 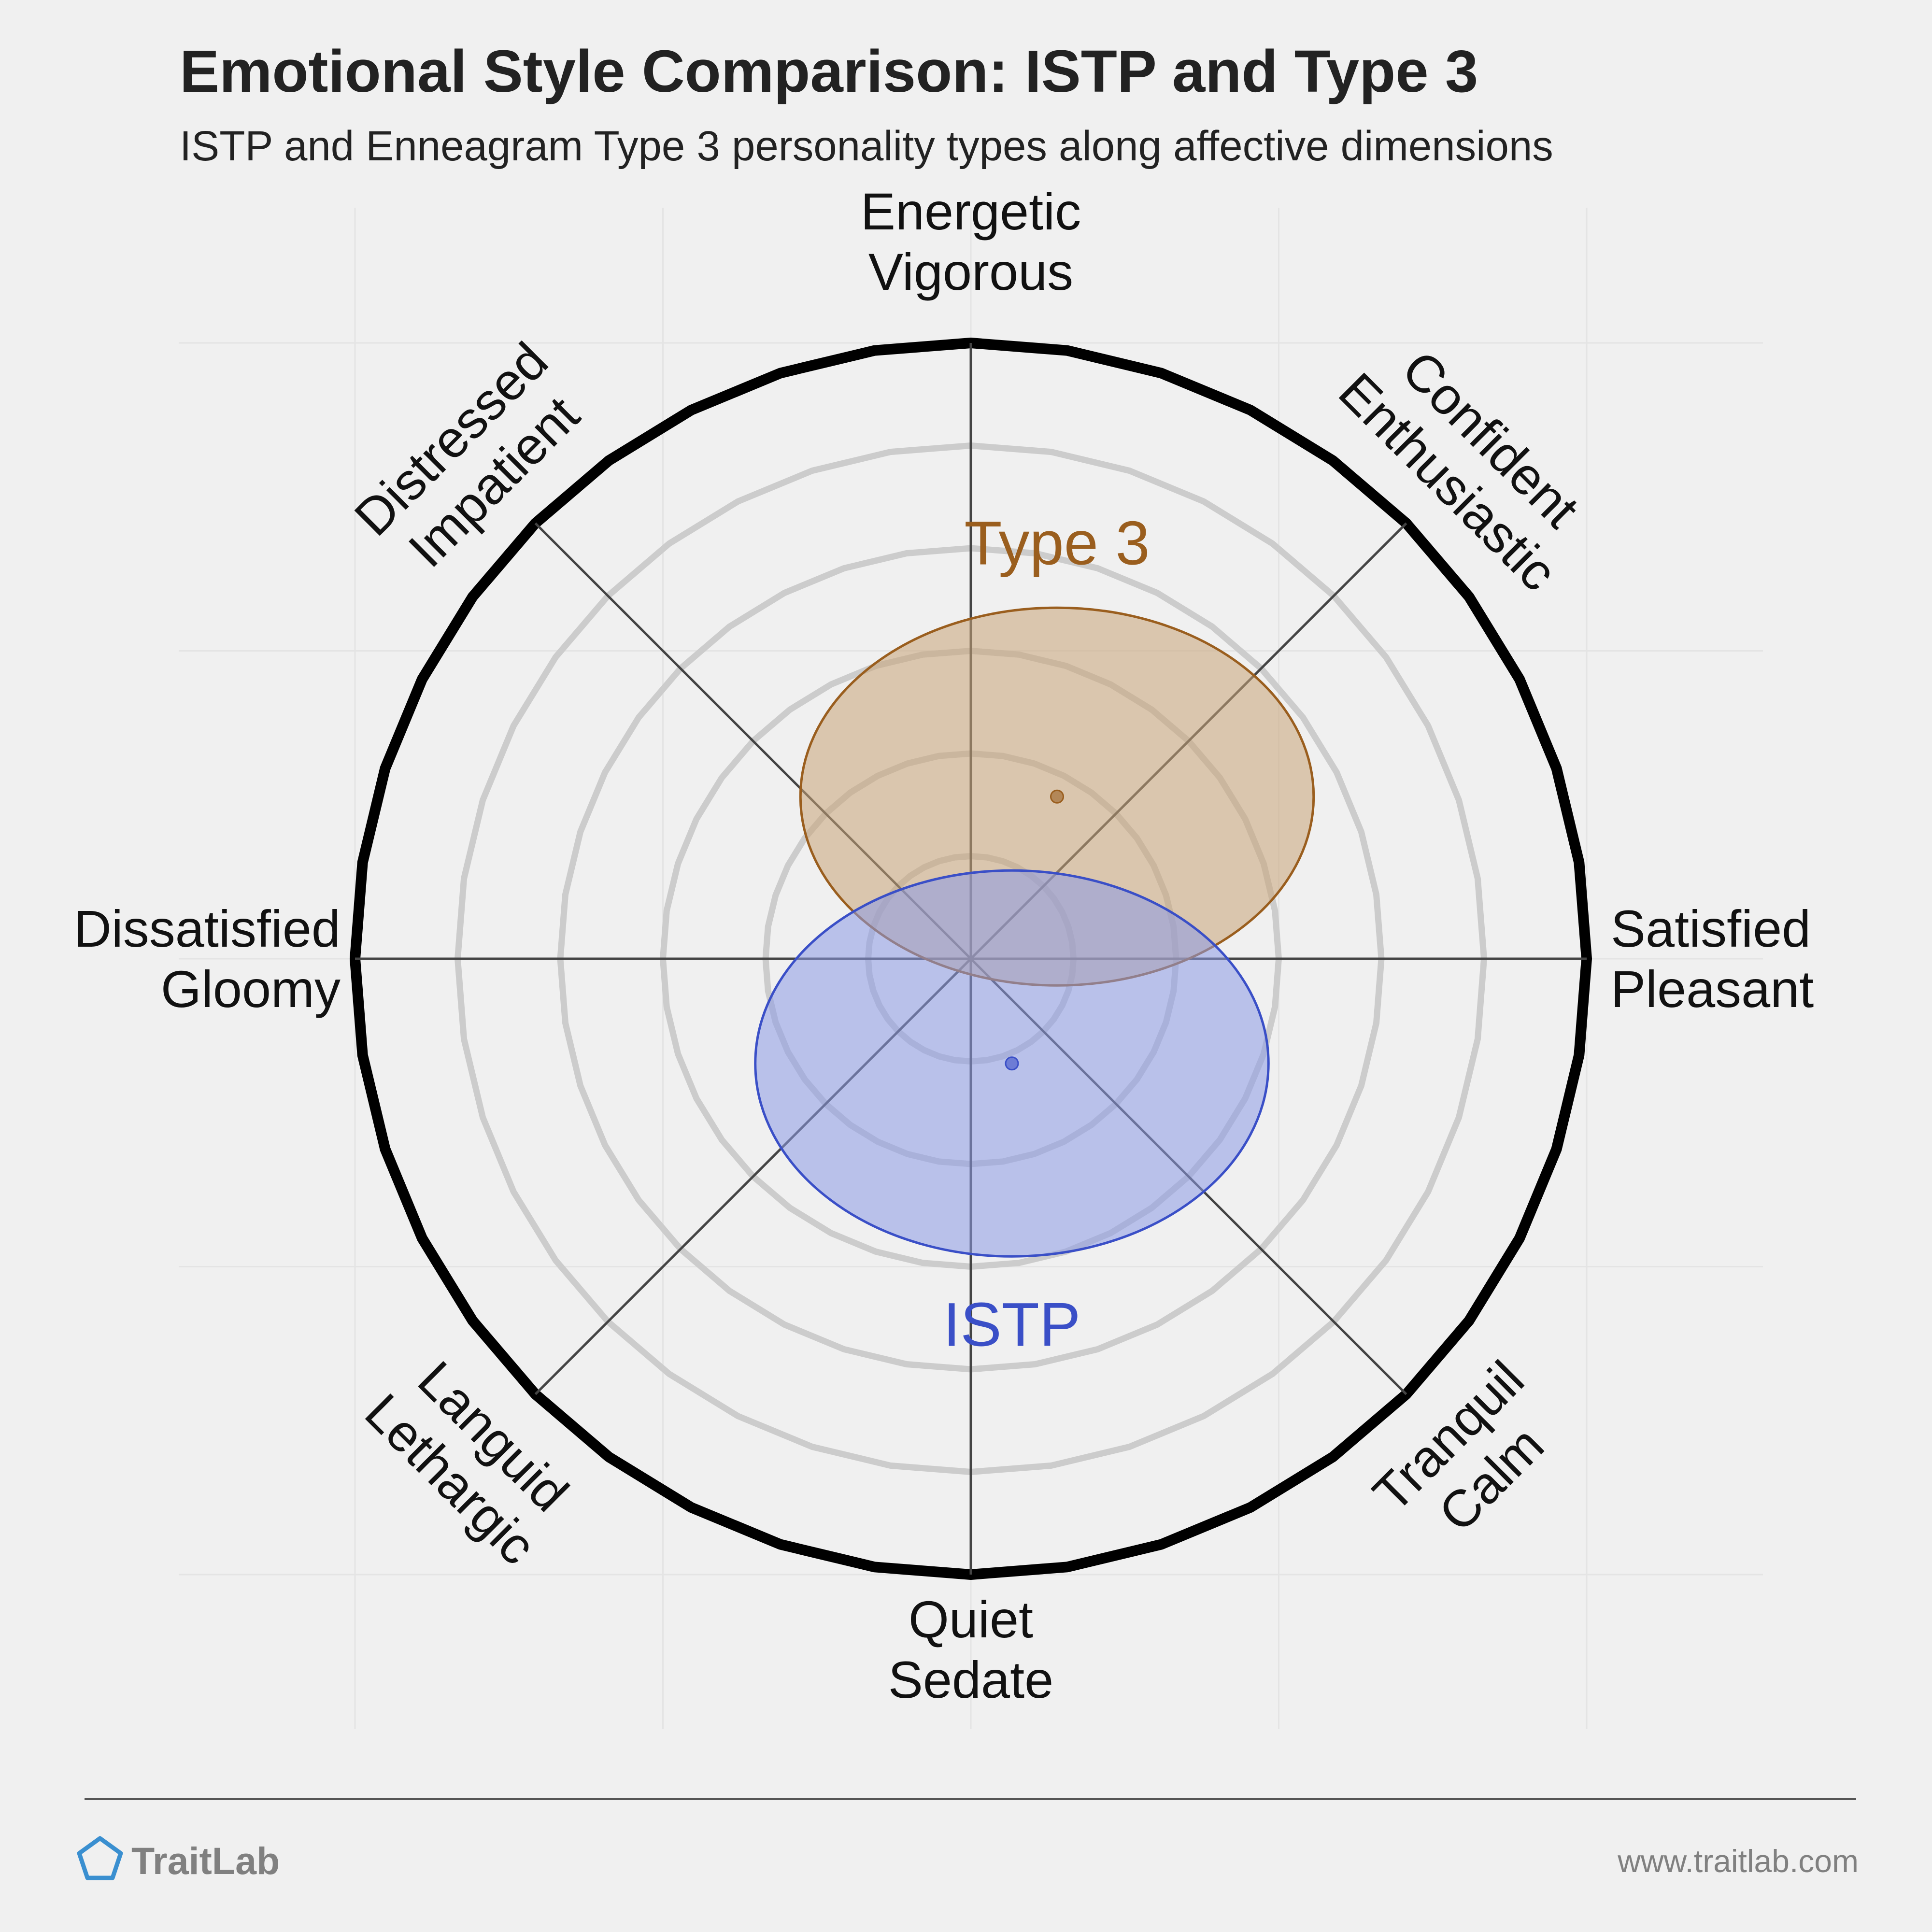 I want to click on axis-label-line: Satisfied, so click(x=1711, y=928).